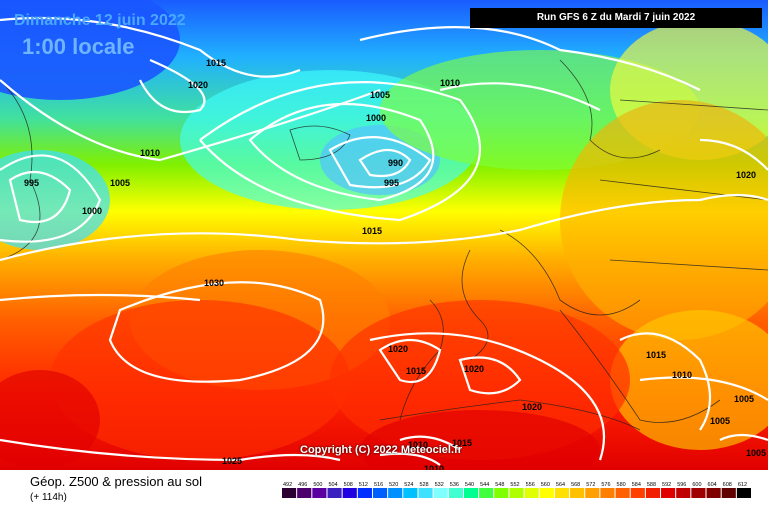  What do you see at coordinates (727, 485) in the screenshot?
I see `legend-value: 608` at bounding box center [727, 485].